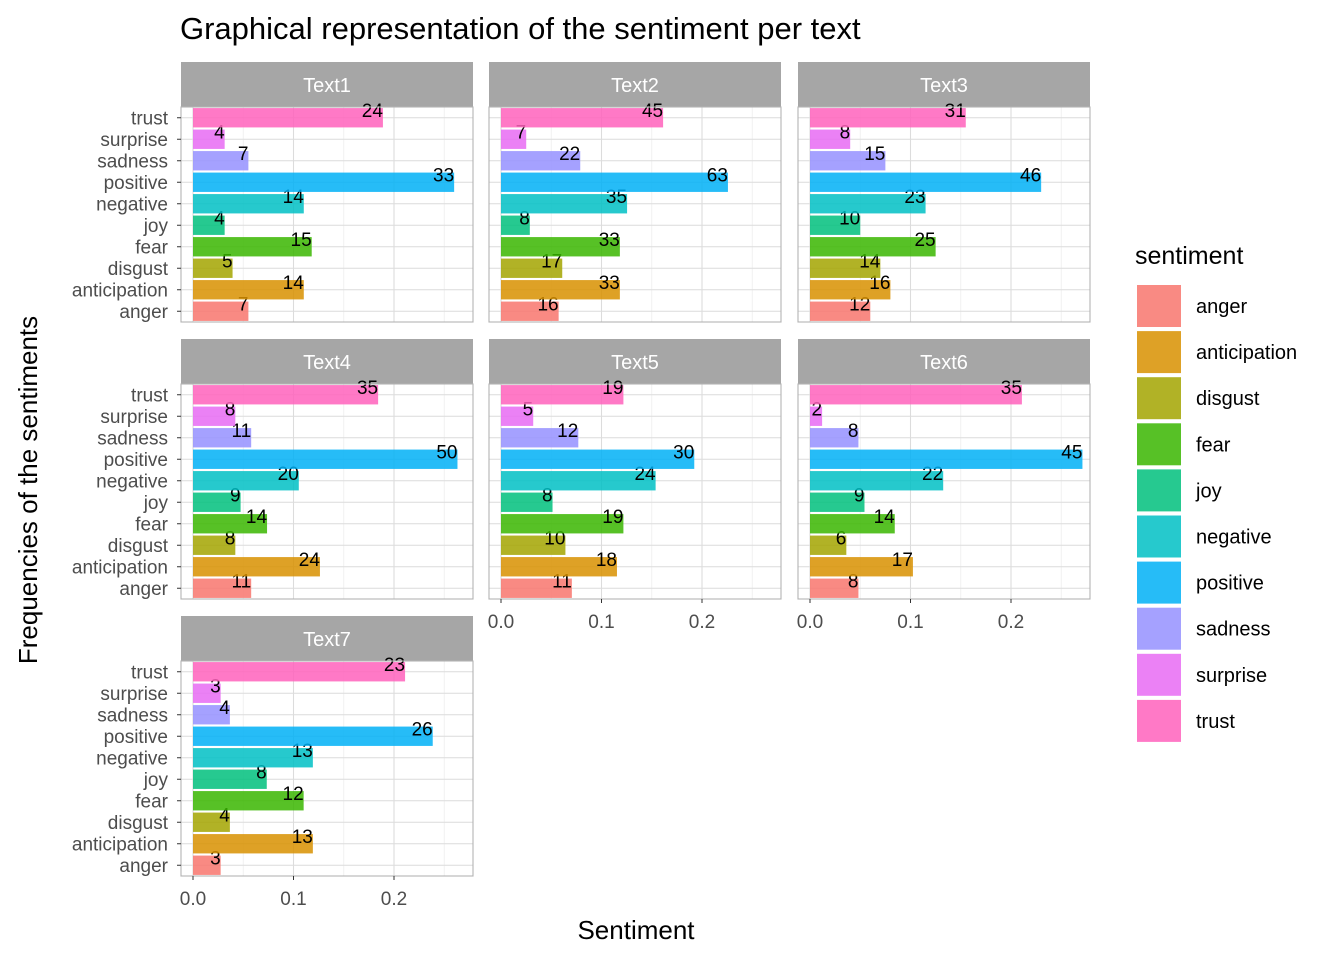  I want to click on data-label-sadness: 12, so click(567, 431).